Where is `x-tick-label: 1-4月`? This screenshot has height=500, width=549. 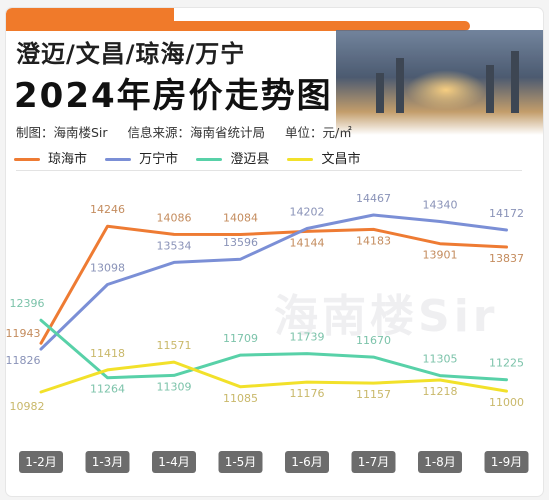 x-tick-label: 1-4月 is located at coordinates (174, 462).